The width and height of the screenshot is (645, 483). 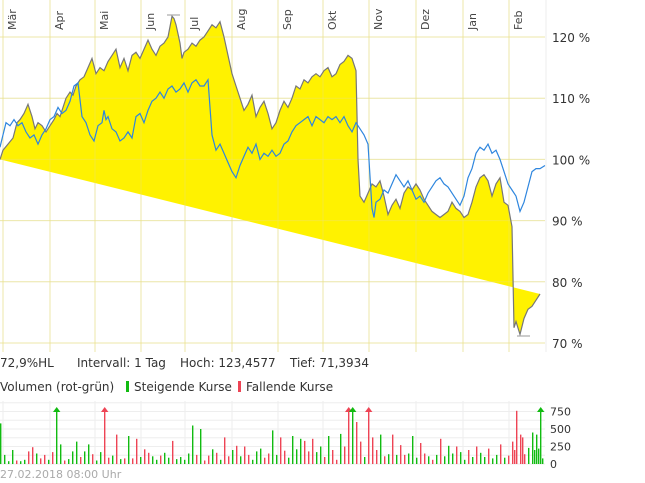 I want to click on rising-swatch-icon, so click(x=127, y=386).